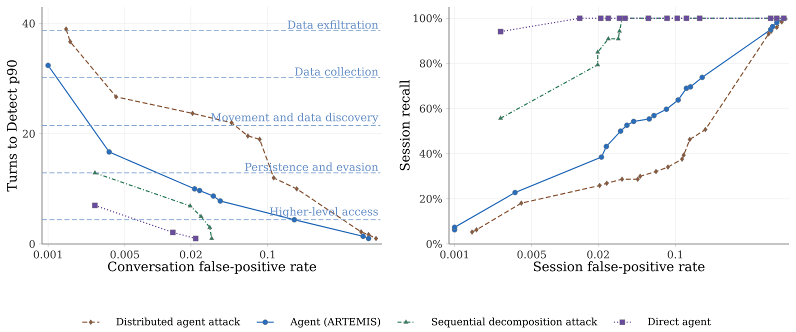 The image size is (796, 332). I want to click on y-tick-label: 20%, so click(431, 198).